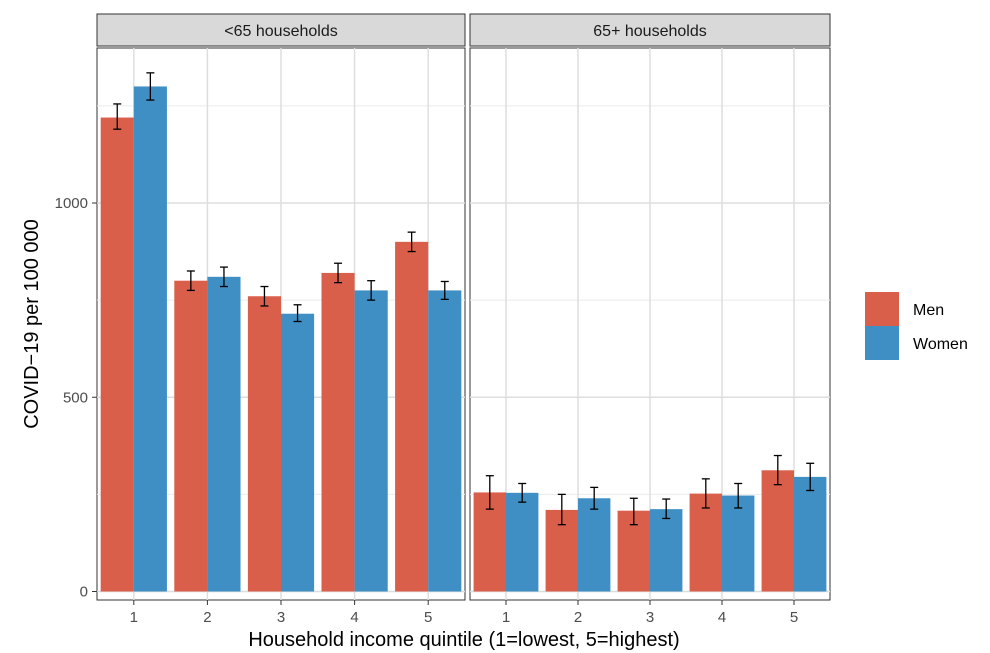 This screenshot has width=990, height=653. What do you see at coordinates (882, 309) in the screenshot?
I see `legend-key-men` at bounding box center [882, 309].